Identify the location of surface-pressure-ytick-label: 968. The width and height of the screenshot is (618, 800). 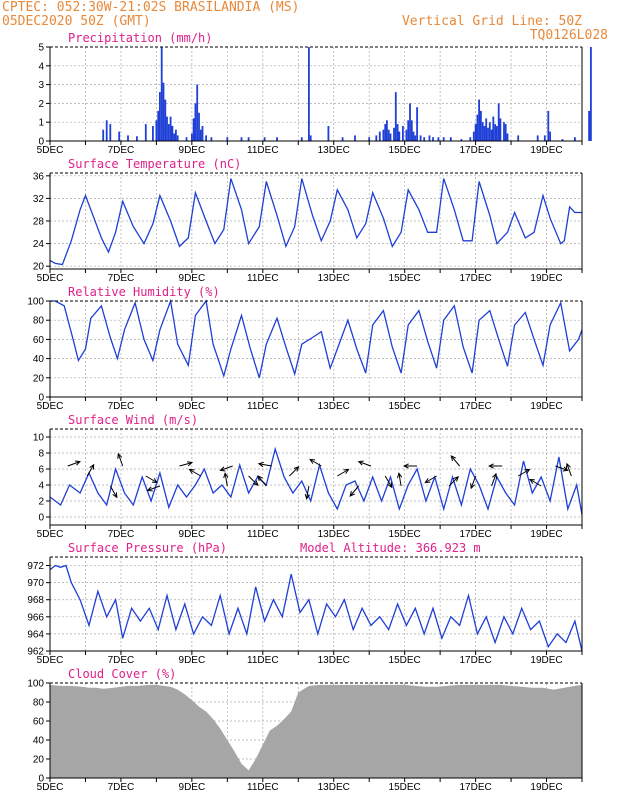
(35, 600).